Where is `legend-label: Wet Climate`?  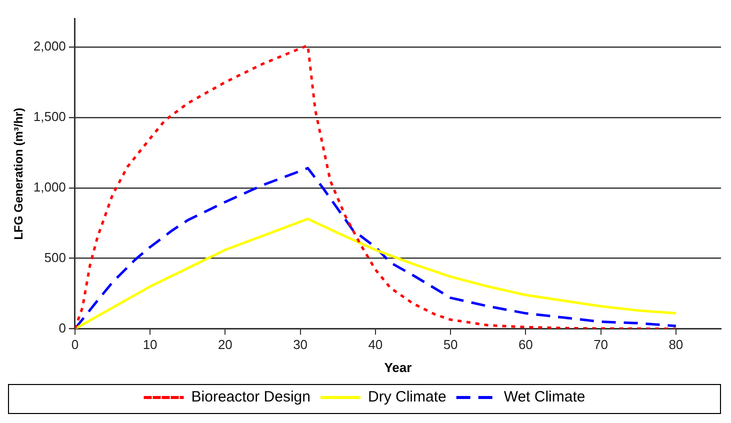 legend-label: Wet Climate is located at coordinates (545, 397).